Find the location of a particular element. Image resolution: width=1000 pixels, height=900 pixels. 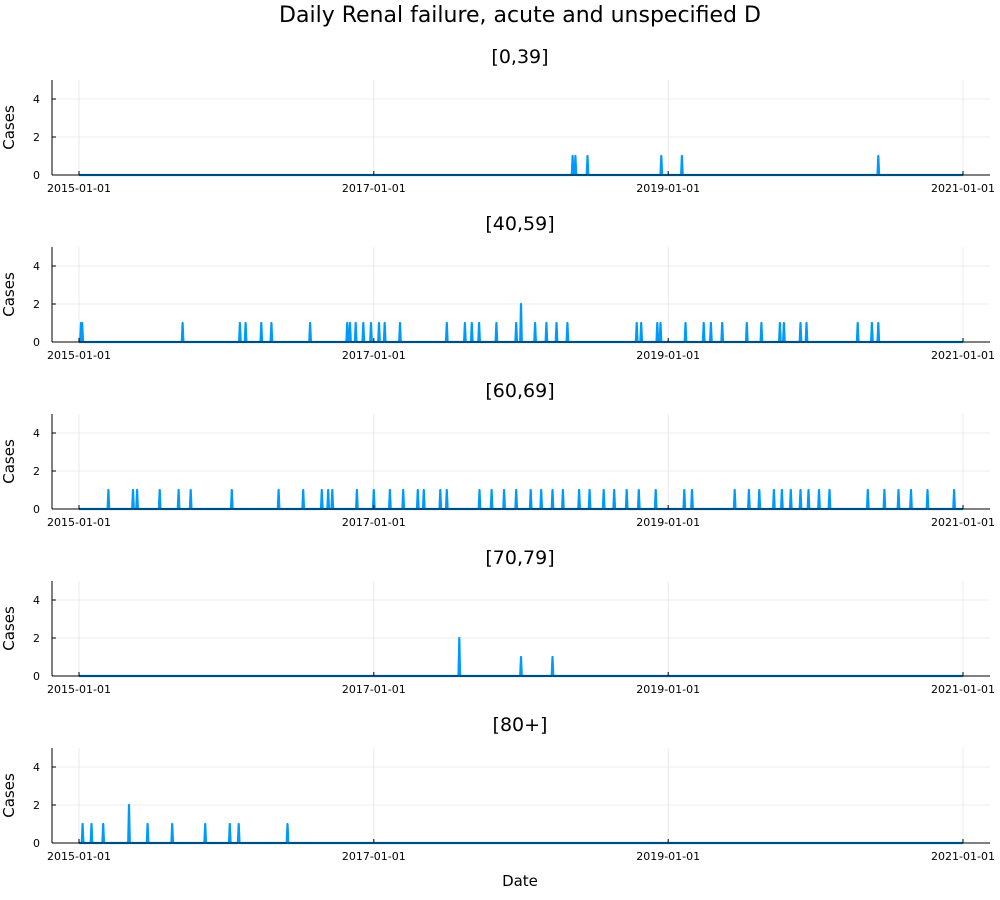

panel-title: [0,39] is located at coordinates (519, 57).